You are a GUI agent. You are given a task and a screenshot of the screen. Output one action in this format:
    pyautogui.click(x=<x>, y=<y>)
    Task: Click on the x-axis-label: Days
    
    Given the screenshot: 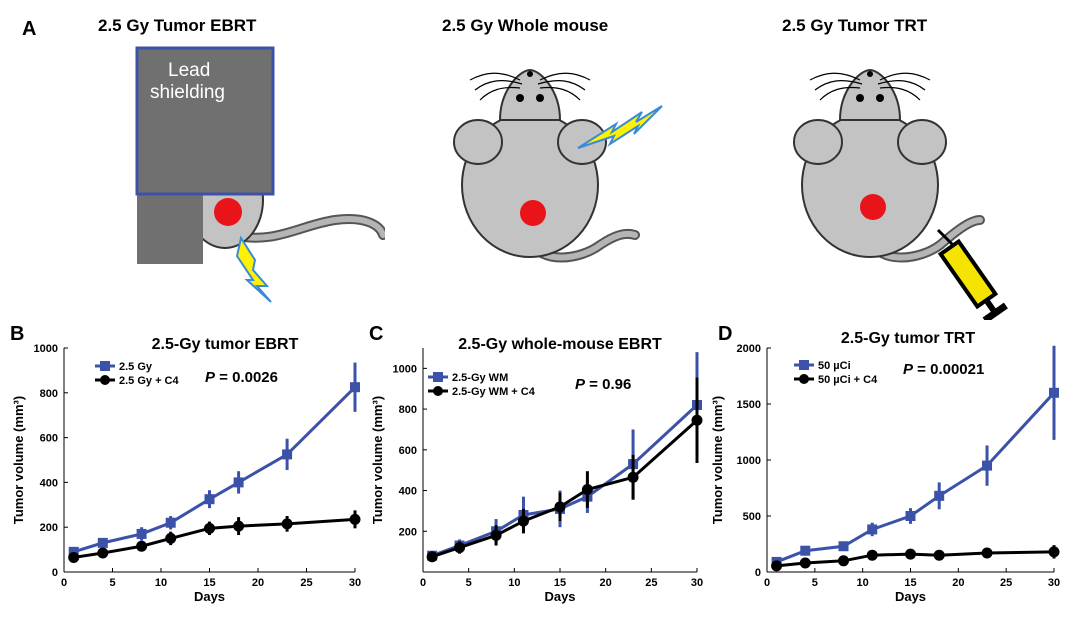 What is the action you would take?
    pyautogui.click(x=209, y=596)
    